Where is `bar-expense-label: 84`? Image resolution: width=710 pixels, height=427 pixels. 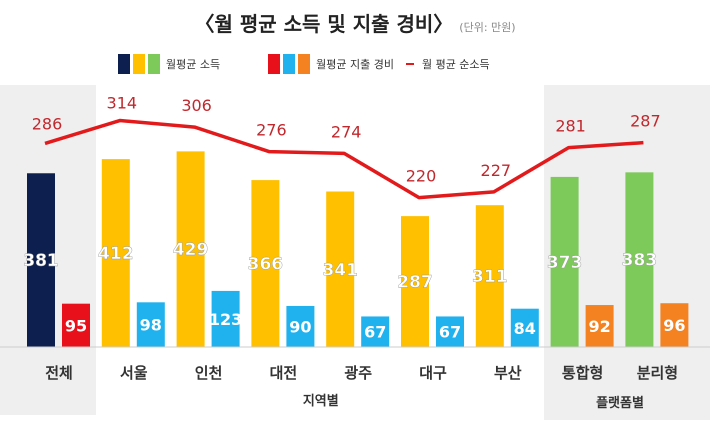 bar-expense-label: 84 is located at coordinates (525, 328).